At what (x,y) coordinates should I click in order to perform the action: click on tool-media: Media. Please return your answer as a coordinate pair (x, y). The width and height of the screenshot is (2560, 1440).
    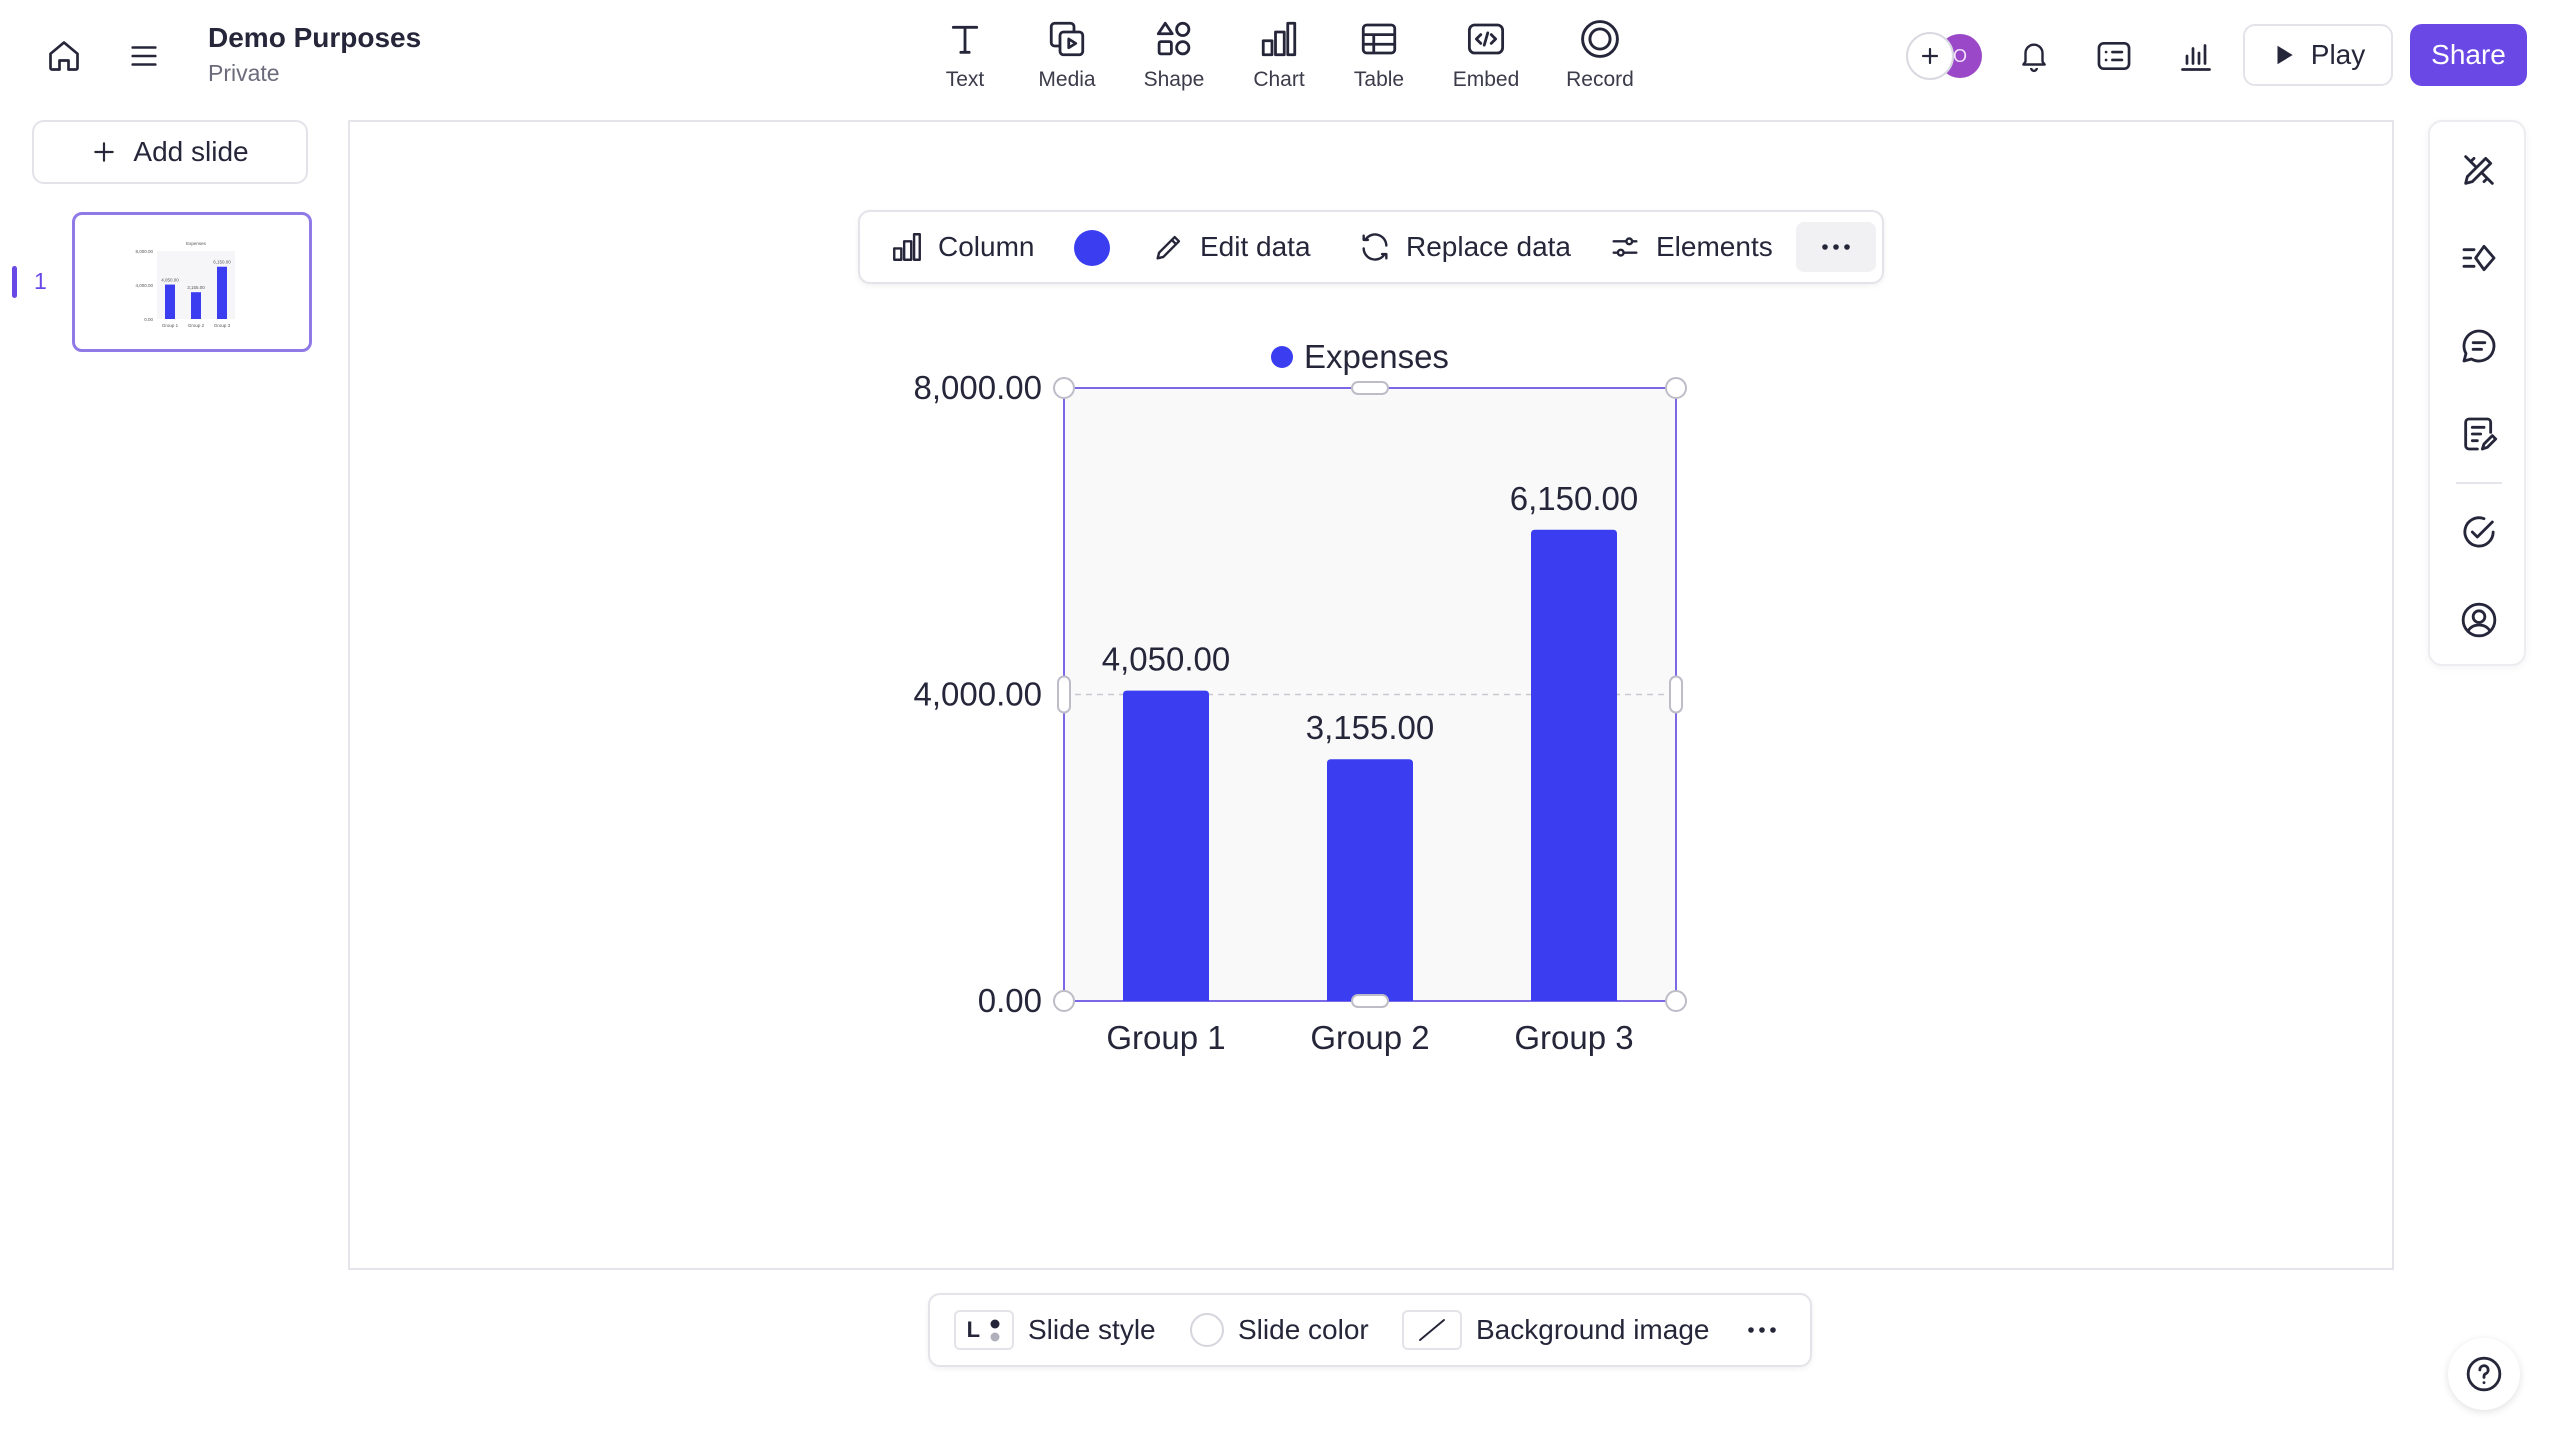
    Looking at the image, I should click on (1067, 56).